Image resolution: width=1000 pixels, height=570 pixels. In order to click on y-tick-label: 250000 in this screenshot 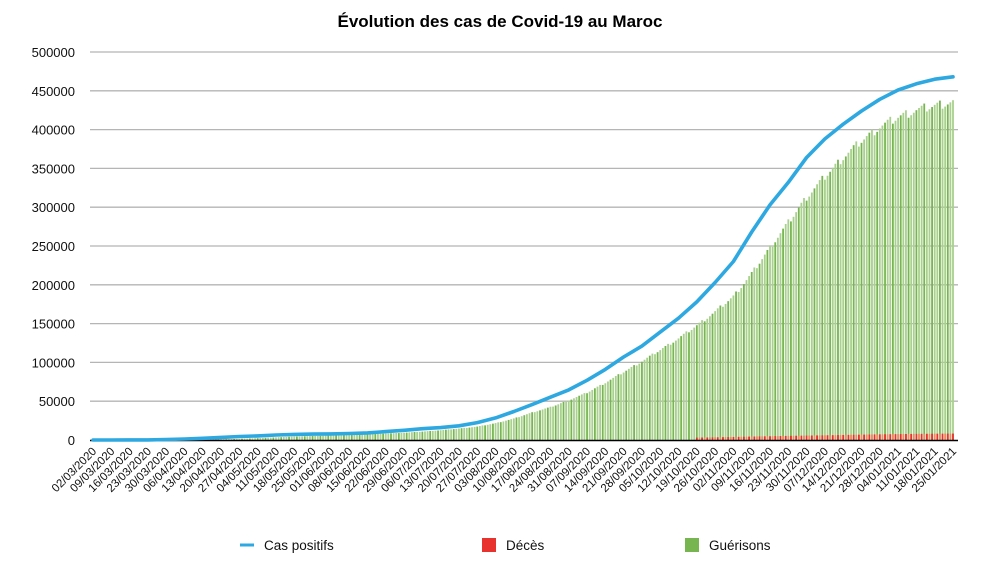, I will do `click(53, 246)`.